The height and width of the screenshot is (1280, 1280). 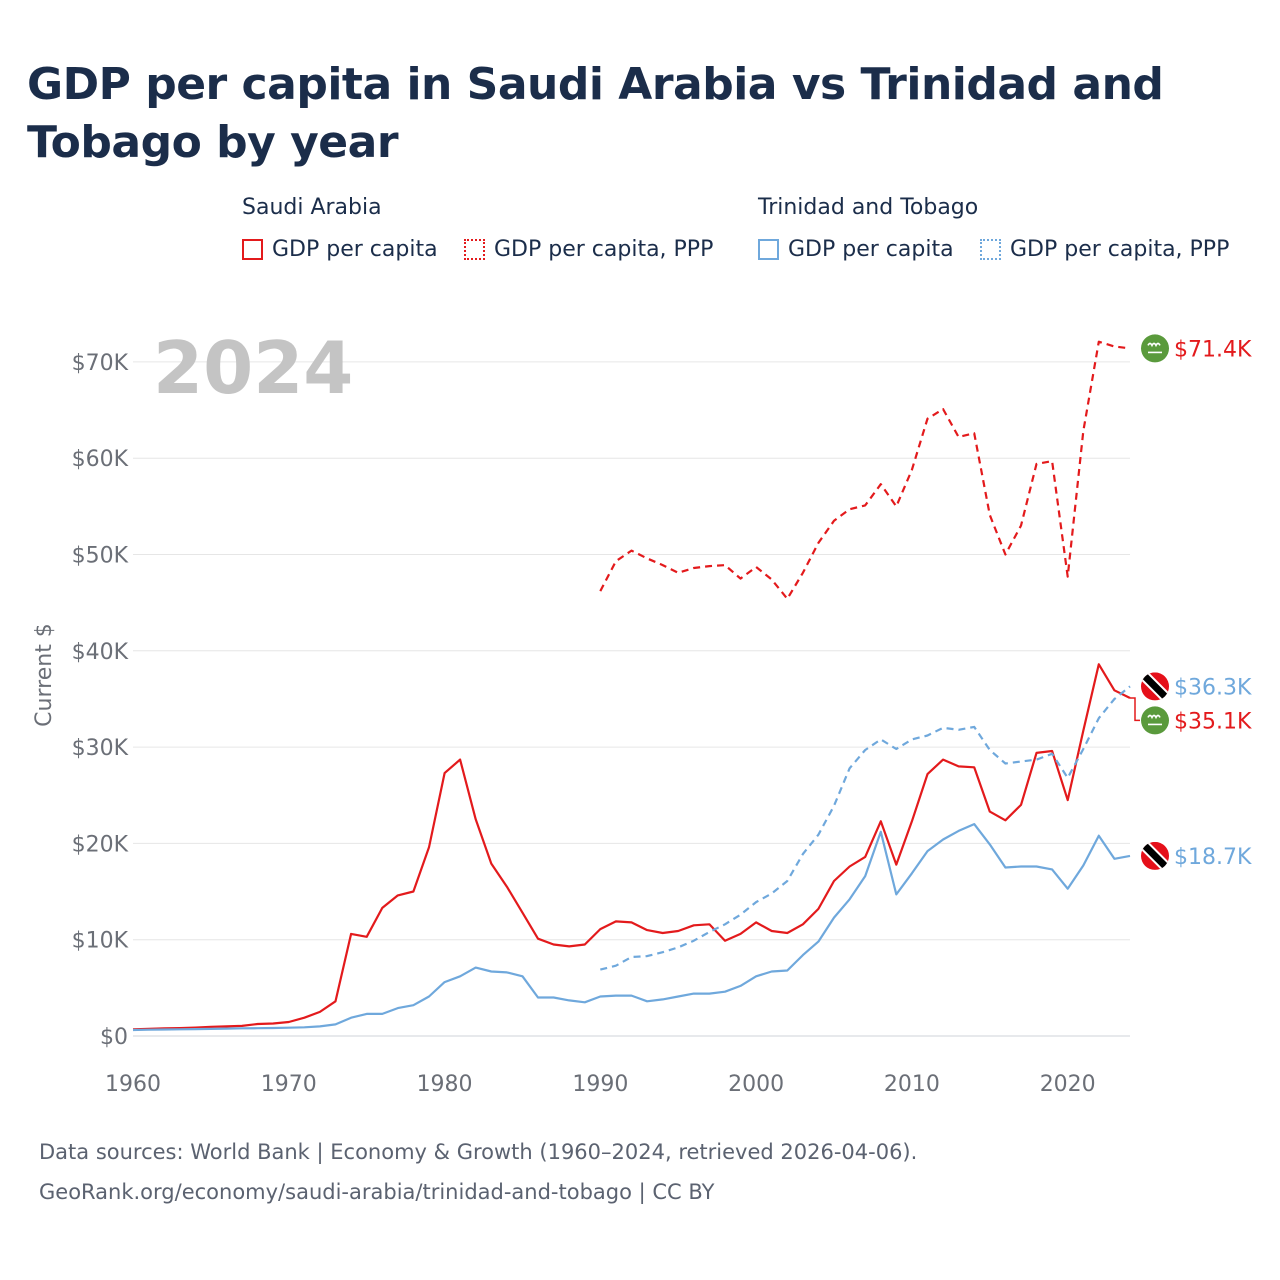 I want to click on legend-item-saudi-gdp-ppp: GDP per capita, PPP, so click(x=588, y=249).